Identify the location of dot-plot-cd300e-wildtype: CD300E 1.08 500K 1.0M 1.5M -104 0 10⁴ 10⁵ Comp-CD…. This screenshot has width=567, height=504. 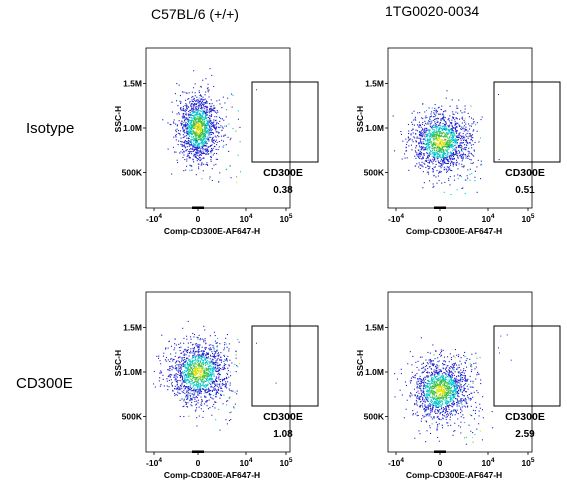
(216, 394).